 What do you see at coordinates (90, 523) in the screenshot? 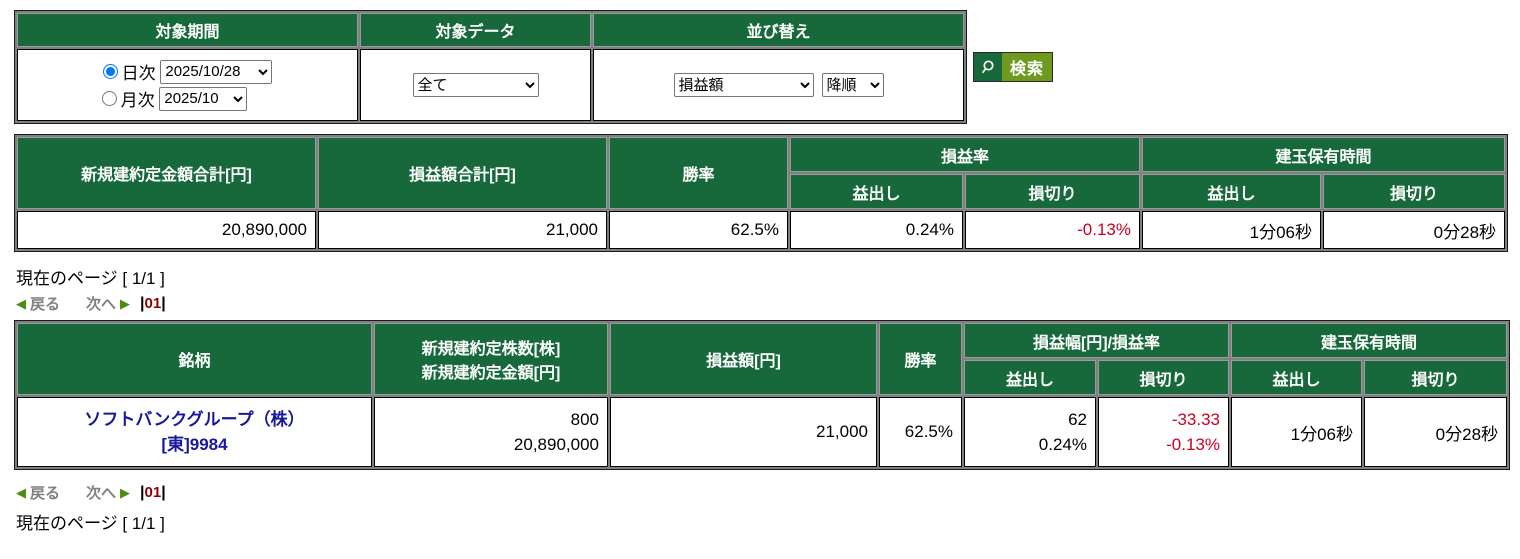
I see `current-page-text-bottom: 現在のページ [ 1/1 ]` at bounding box center [90, 523].